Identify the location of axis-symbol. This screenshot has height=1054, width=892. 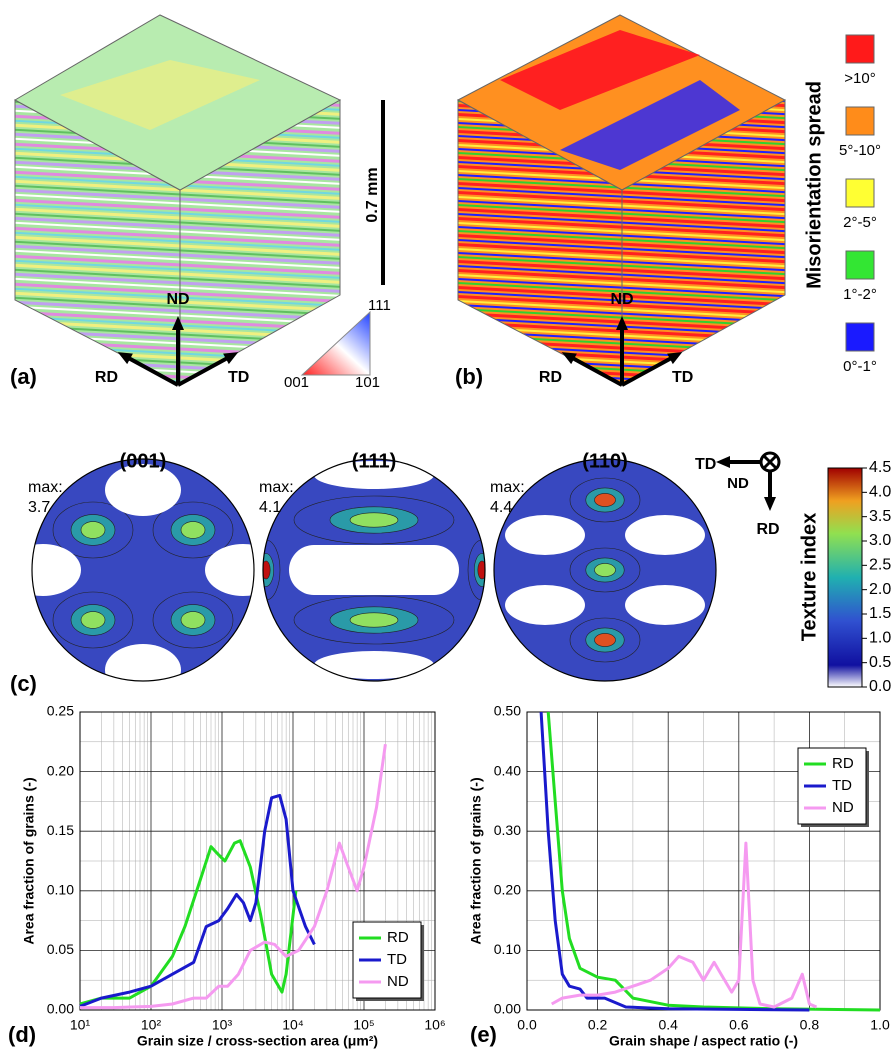
(770, 462).